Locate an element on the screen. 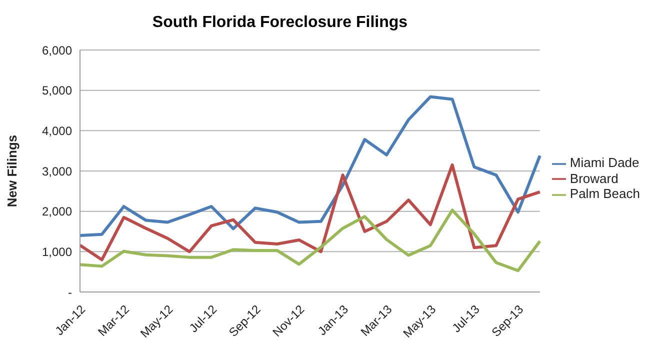 This screenshot has height=357, width=670. legend-label: Broward is located at coordinates (594, 178).